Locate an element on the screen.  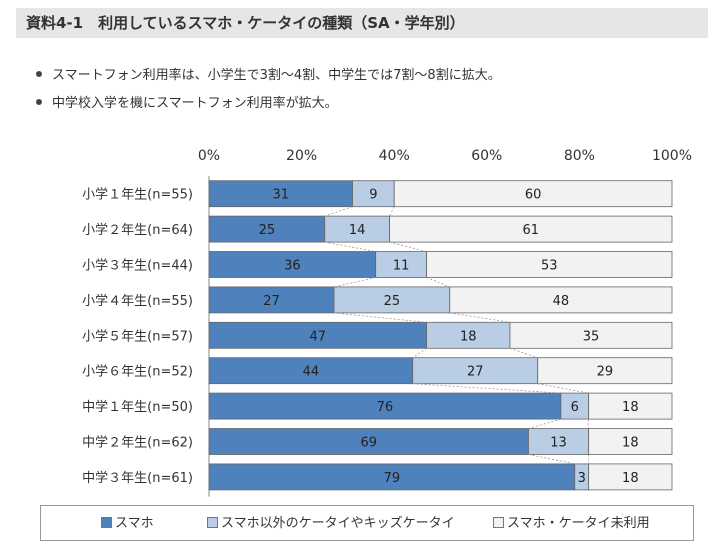
data-label: 29 is located at coordinates (605, 372).